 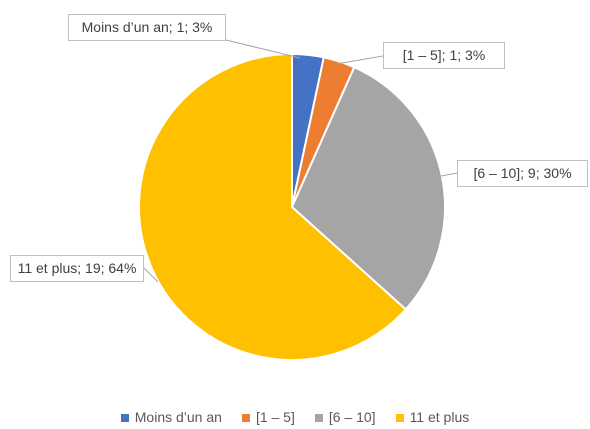 I want to click on legend-item: Moins d’un an, so click(x=171, y=417).